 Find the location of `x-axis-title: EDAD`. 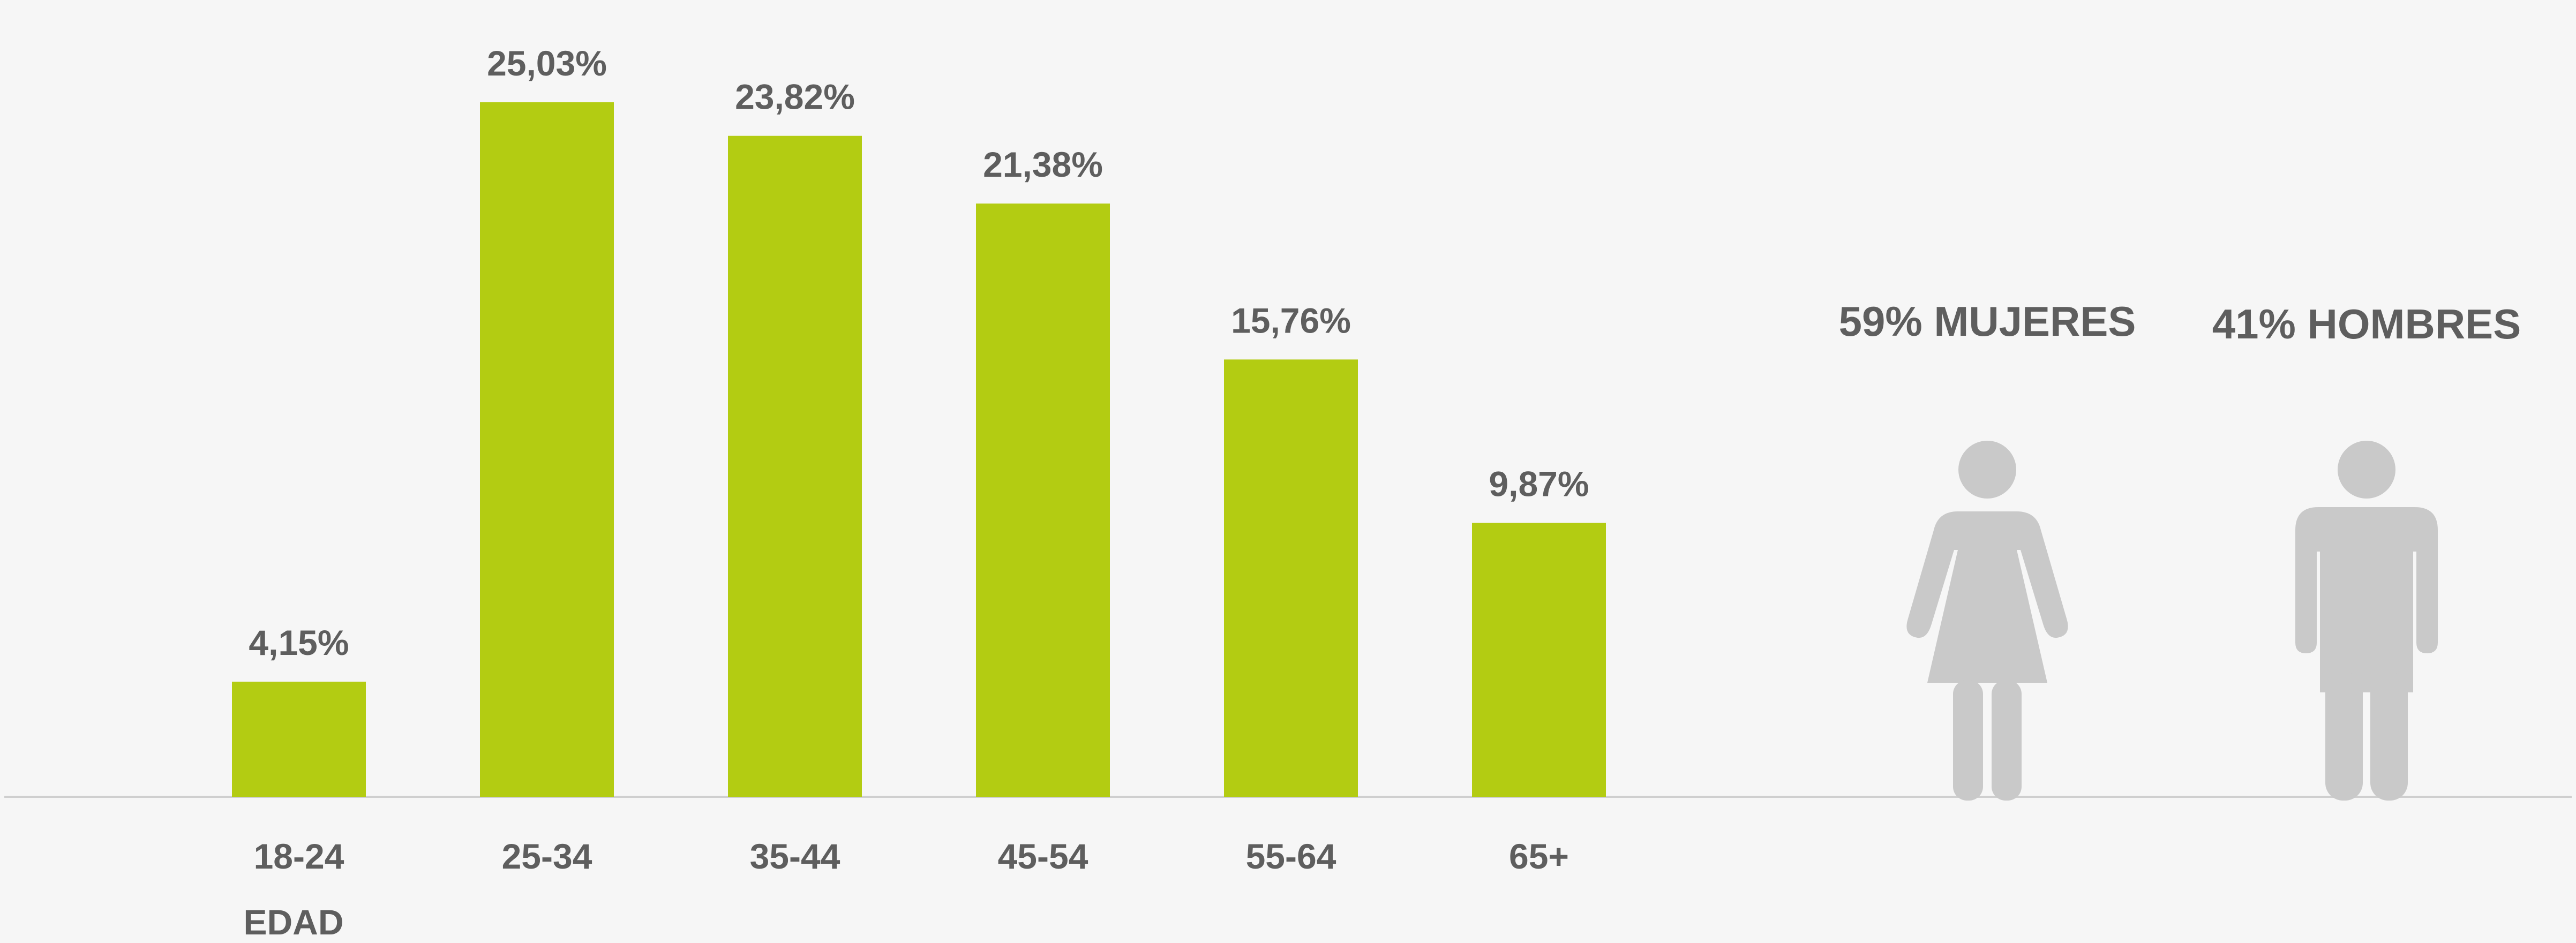

x-axis-title: EDAD is located at coordinates (293, 922).